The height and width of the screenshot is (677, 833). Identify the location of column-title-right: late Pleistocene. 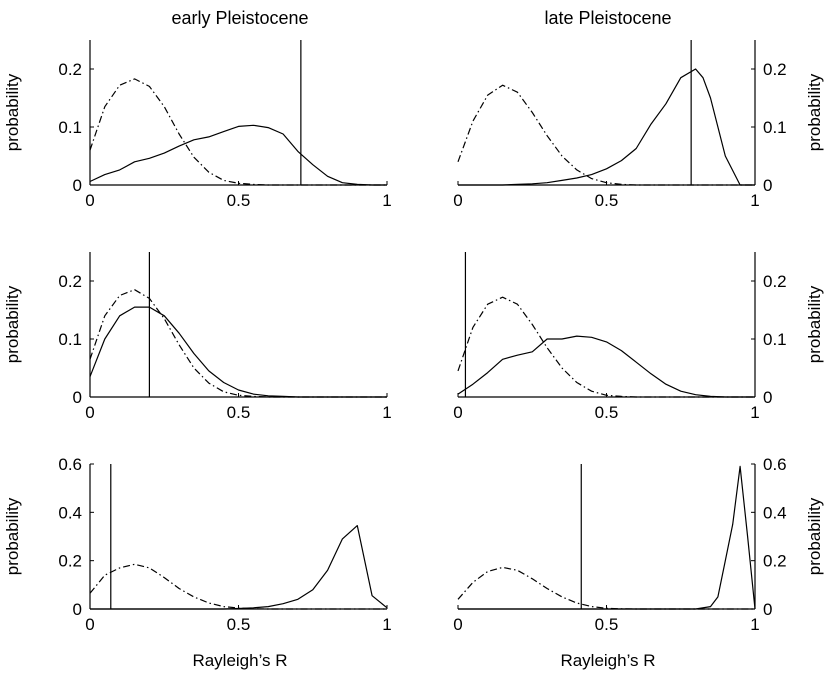
(607, 18).